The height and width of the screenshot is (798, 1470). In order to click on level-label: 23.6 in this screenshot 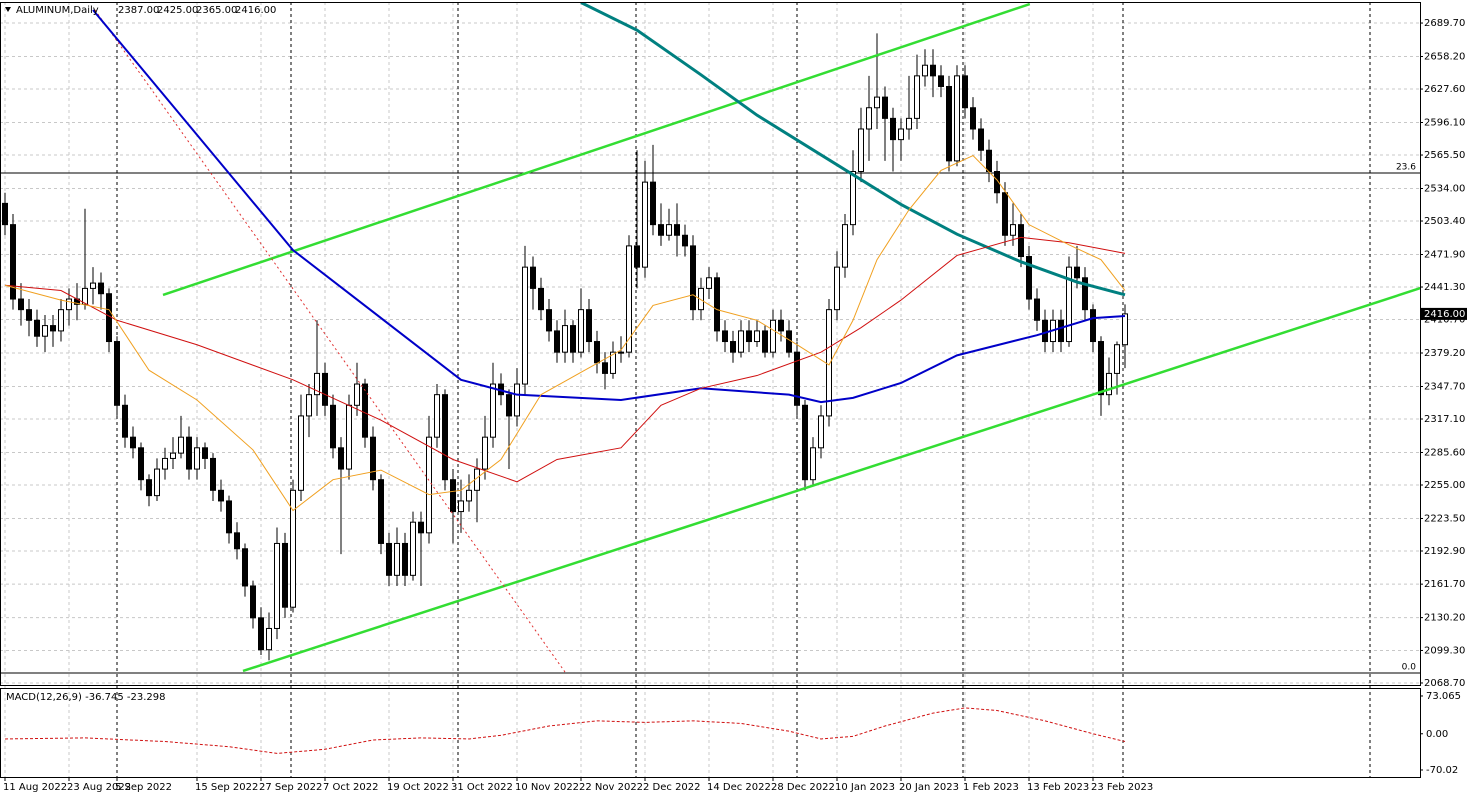, I will do `click(1406, 167)`.